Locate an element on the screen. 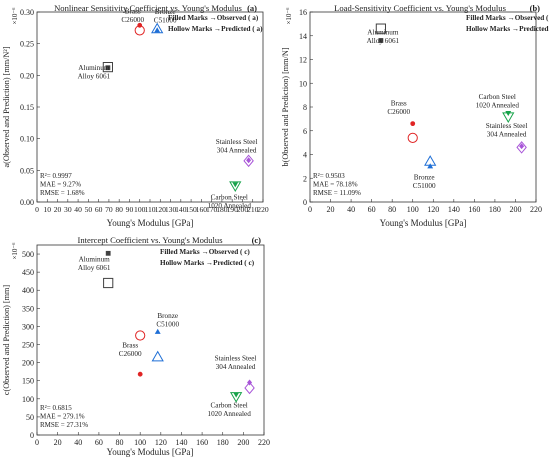 Image resolution: width=550 pixels, height=464 pixels. x-tick-label: 50 is located at coordinates (89, 209).